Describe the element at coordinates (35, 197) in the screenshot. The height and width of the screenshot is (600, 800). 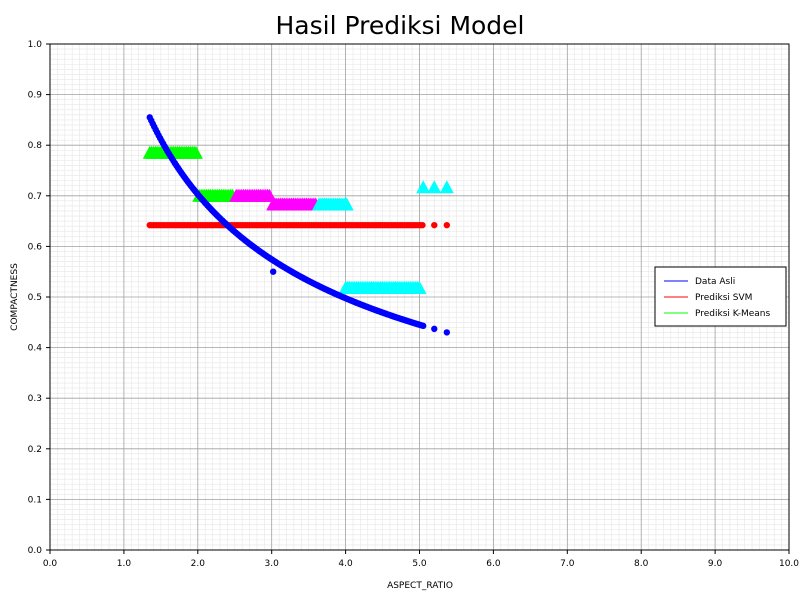
I see `y-tick-label: 0.7` at that location.